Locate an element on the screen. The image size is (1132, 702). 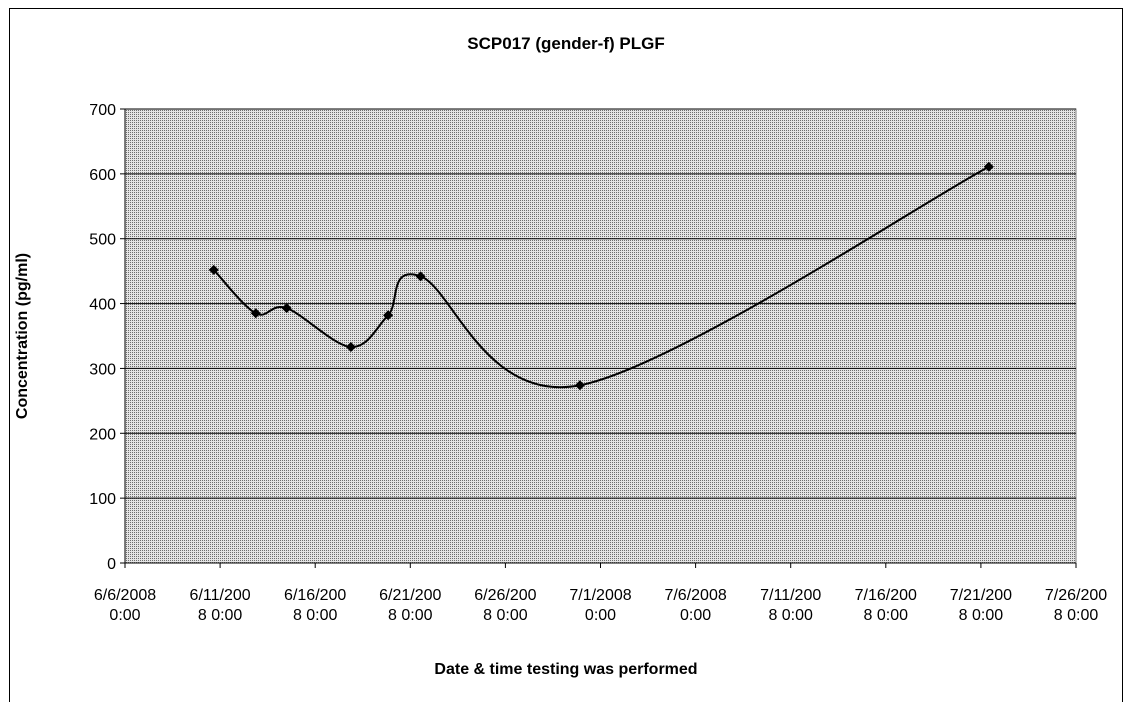
y-axis-label: Concentration (pg/ml) is located at coordinates (22, 336).